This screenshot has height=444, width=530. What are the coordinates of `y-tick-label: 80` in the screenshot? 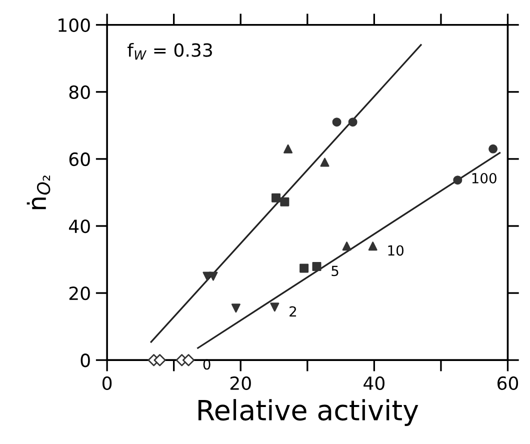 It's located at (79, 92).